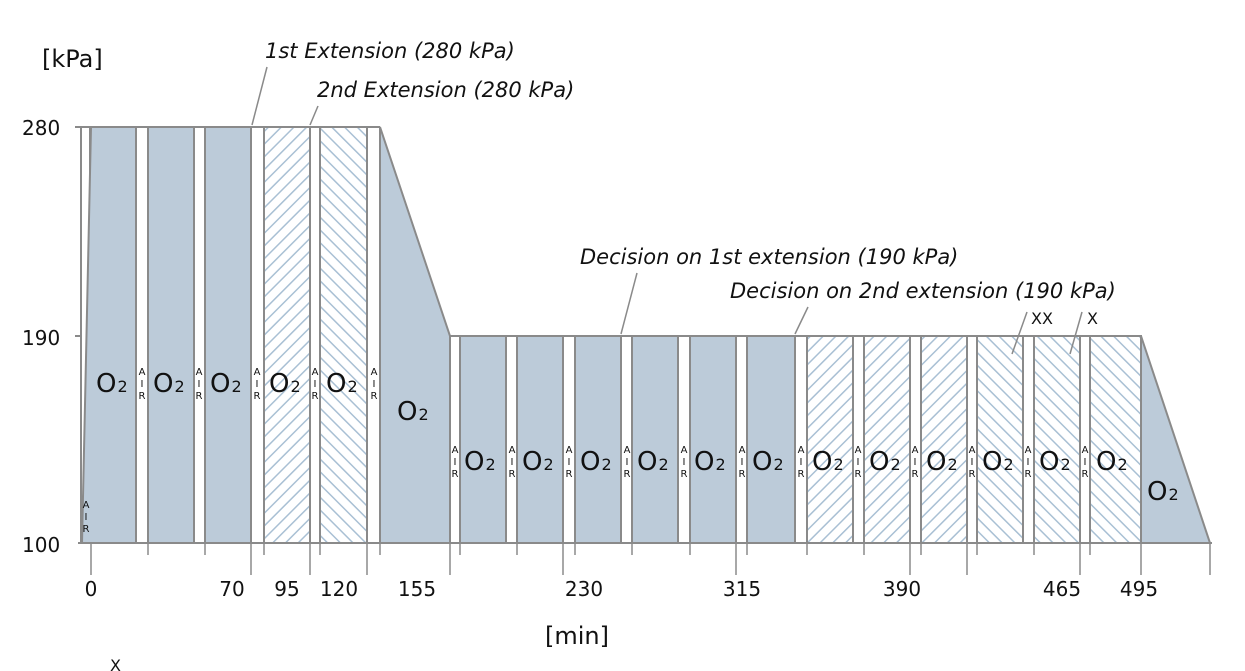  Describe the element at coordinates (1042, 318) in the screenshot. I see `mark-xx: XX` at that location.